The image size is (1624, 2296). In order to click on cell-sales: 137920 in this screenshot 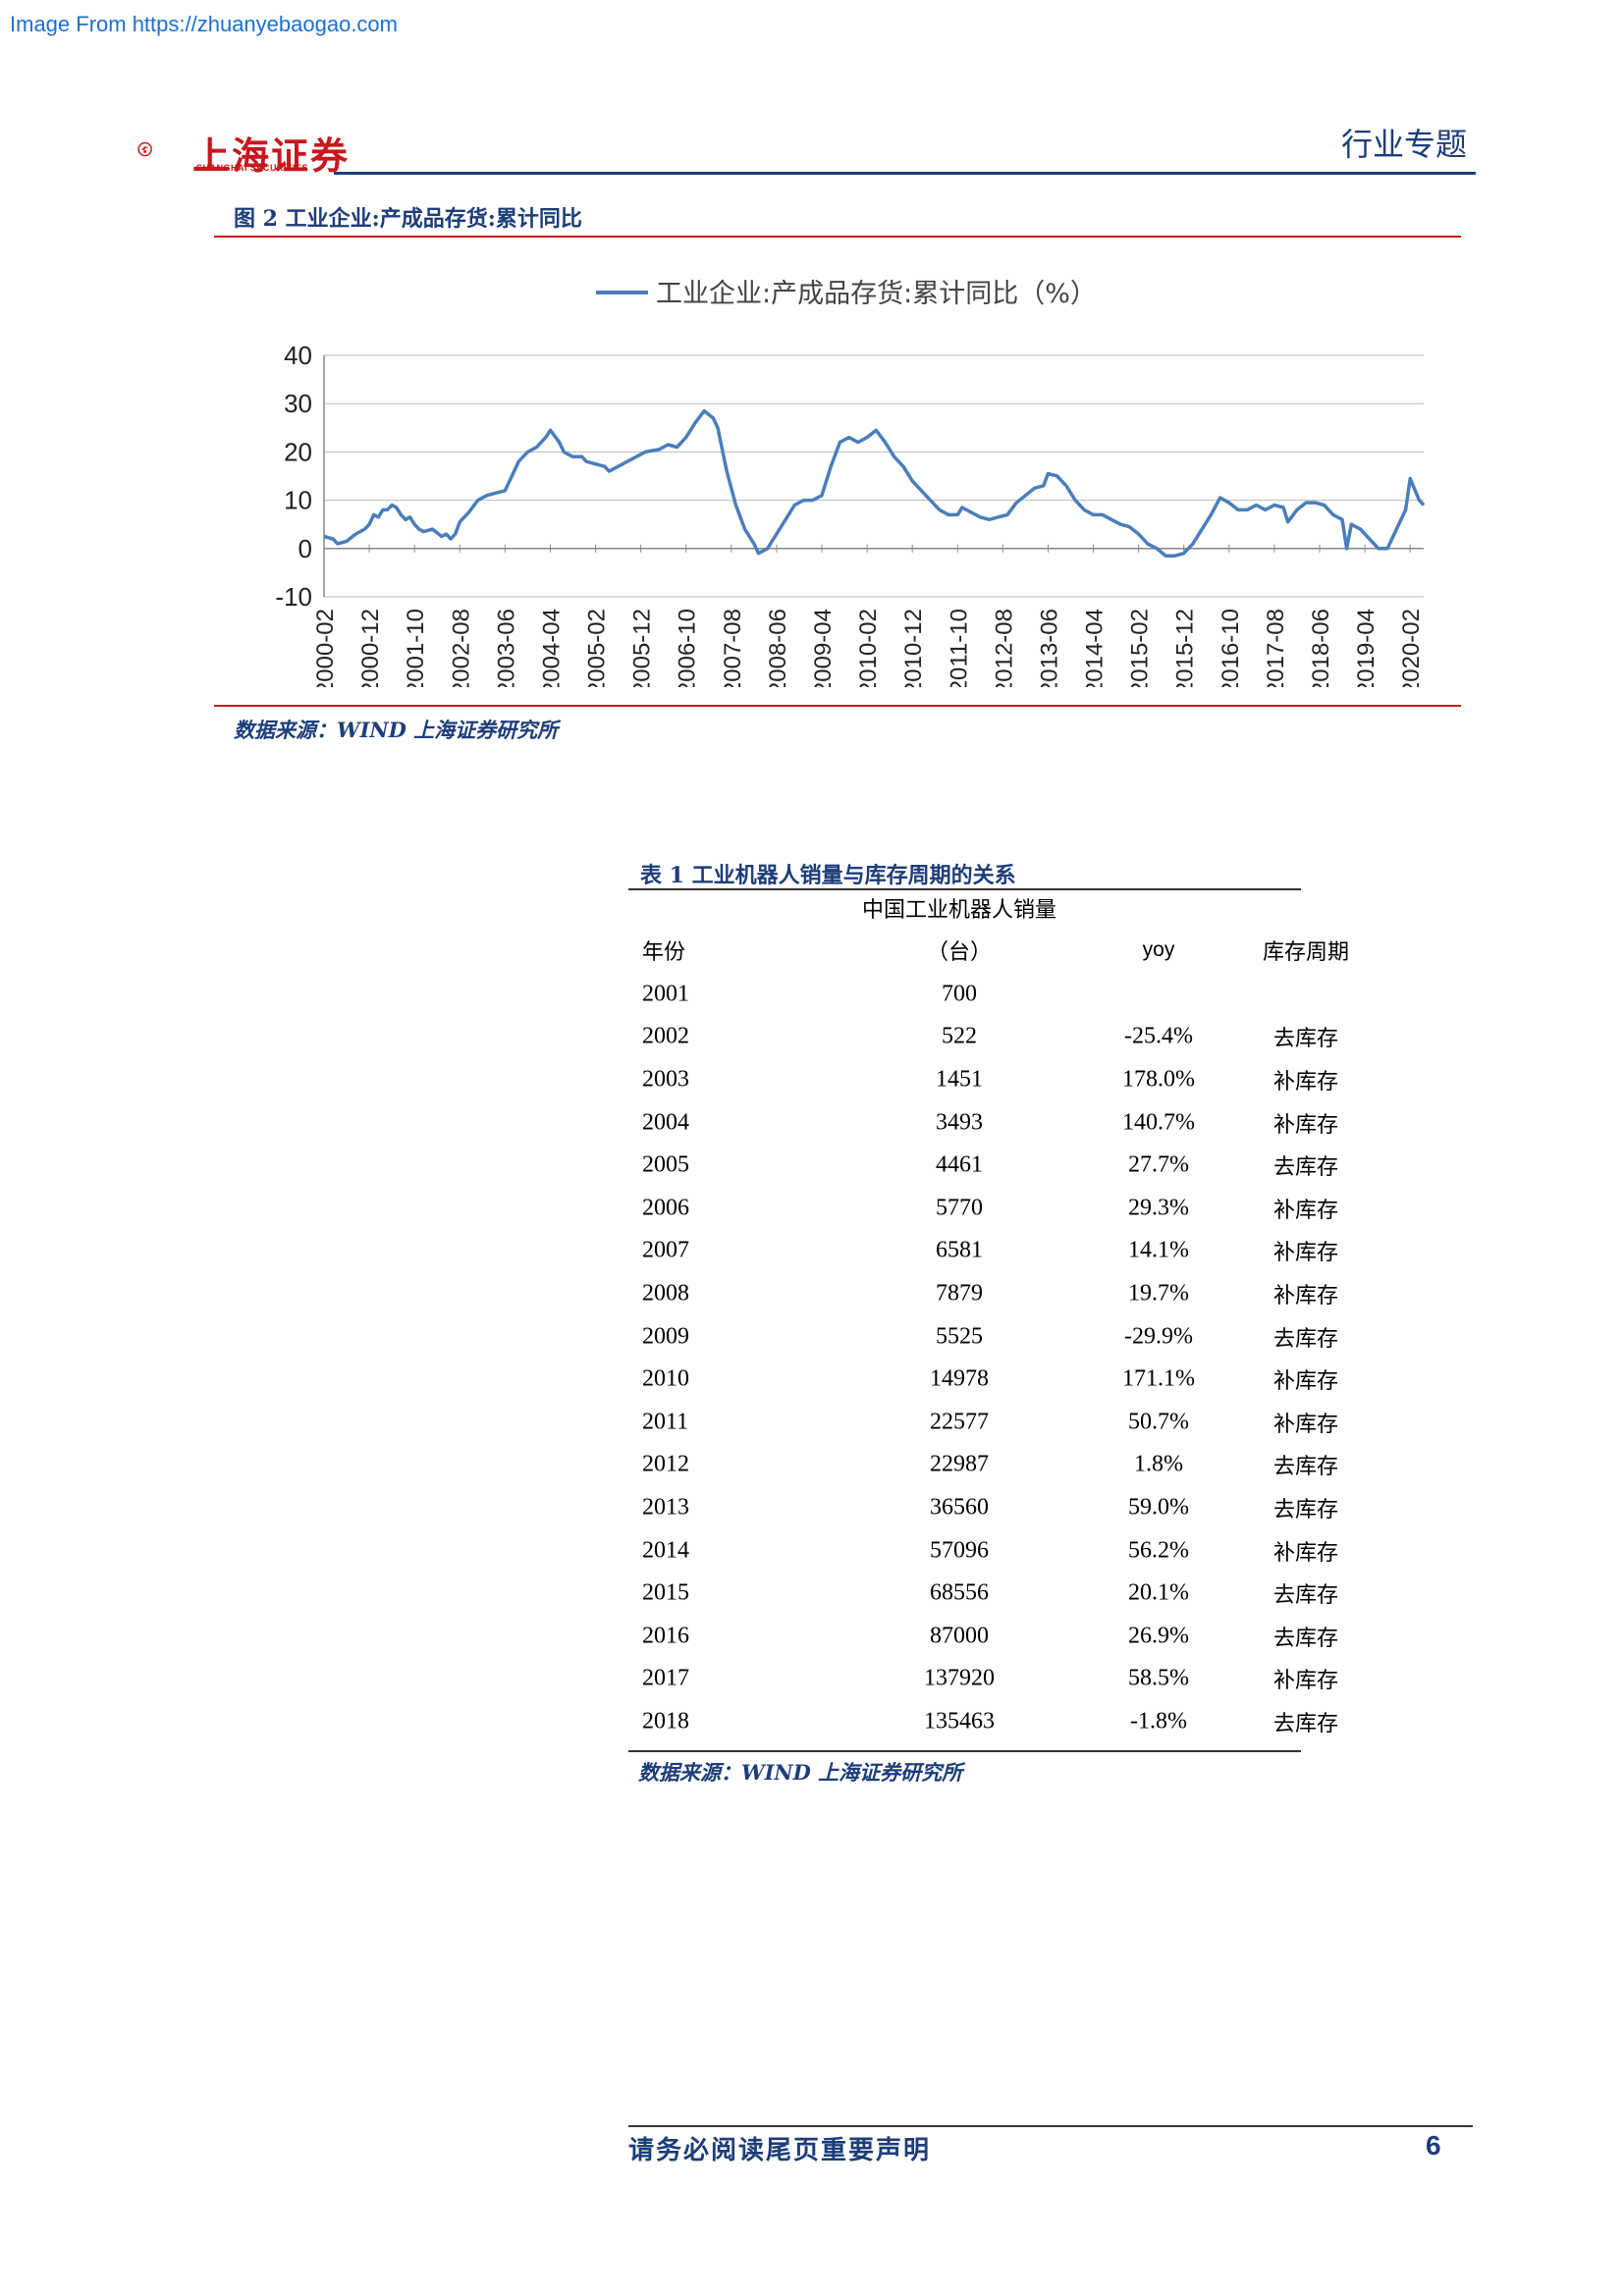, I will do `click(959, 1678)`.